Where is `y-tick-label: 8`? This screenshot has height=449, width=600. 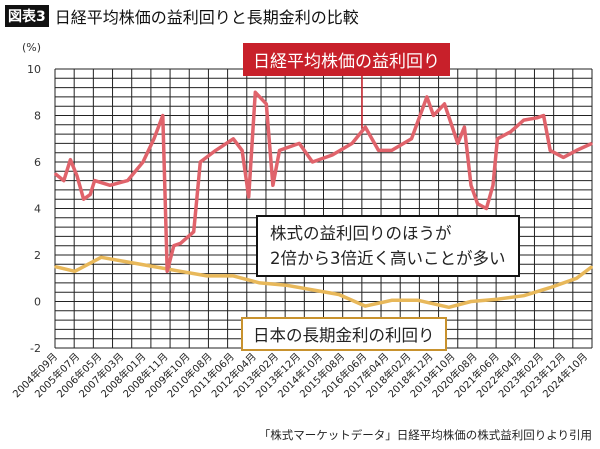
y-tick-label: 8 is located at coordinates (37, 116).